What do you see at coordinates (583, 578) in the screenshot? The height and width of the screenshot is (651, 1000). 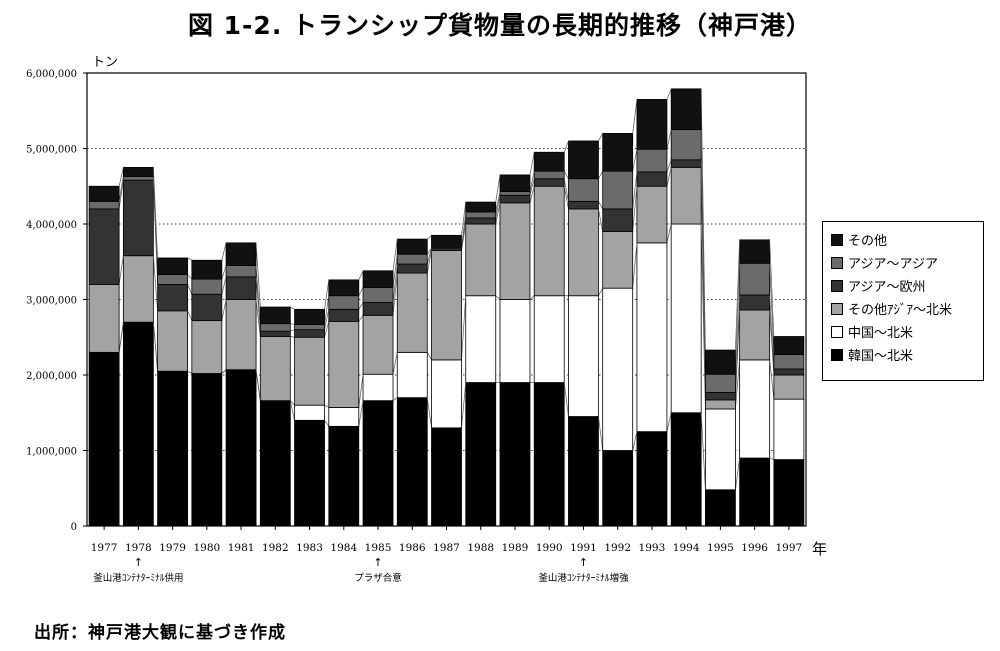 I see `annotation-label: 釜山港ｺﾝﾃﾅﾀｰﾐﾅﾙ増強` at bounding box center [583, 578].